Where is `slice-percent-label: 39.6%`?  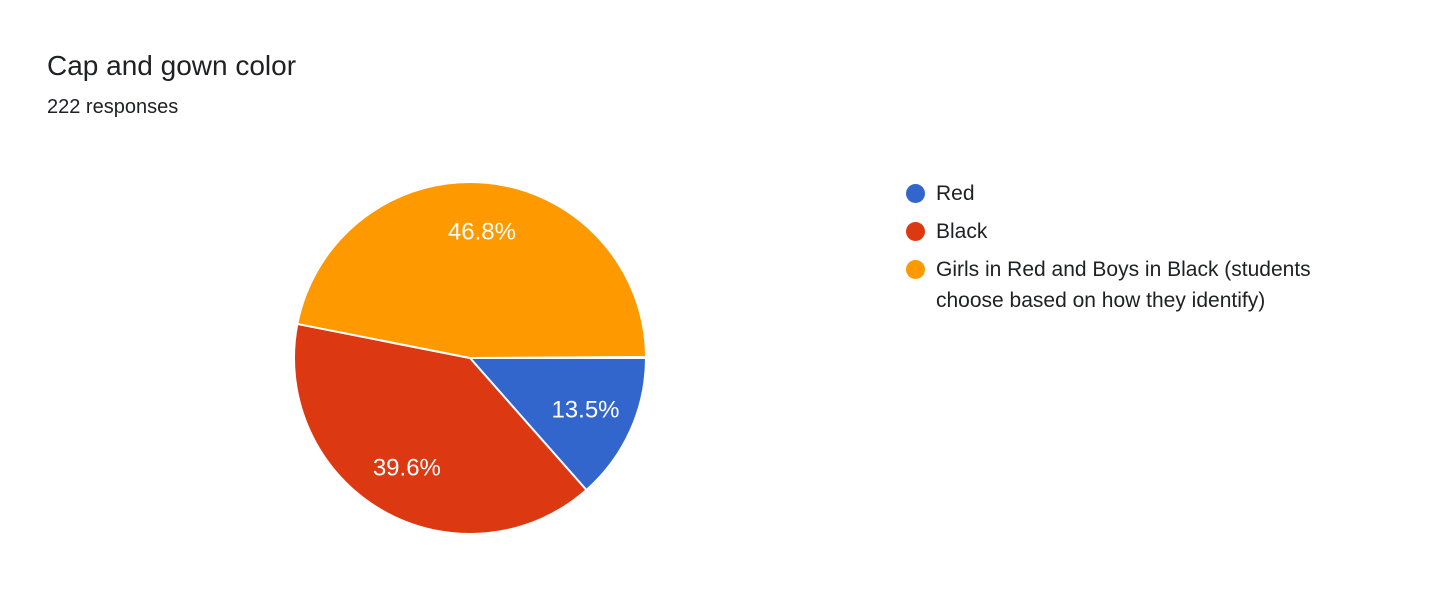 slice-percent-label: 39.6% is located at coordinates (407, 467).